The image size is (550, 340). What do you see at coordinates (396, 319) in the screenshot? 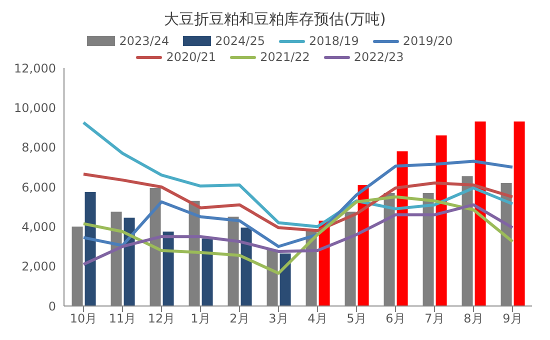
I see `x-tick-label: 6月` at bounding box center [396, 319].